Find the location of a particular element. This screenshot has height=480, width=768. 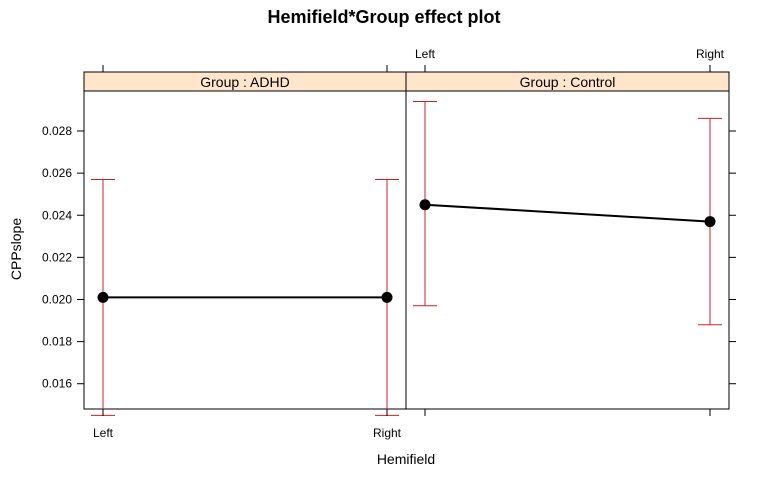

y-tick-label: 0.020 is located at coordinates (57, 299).